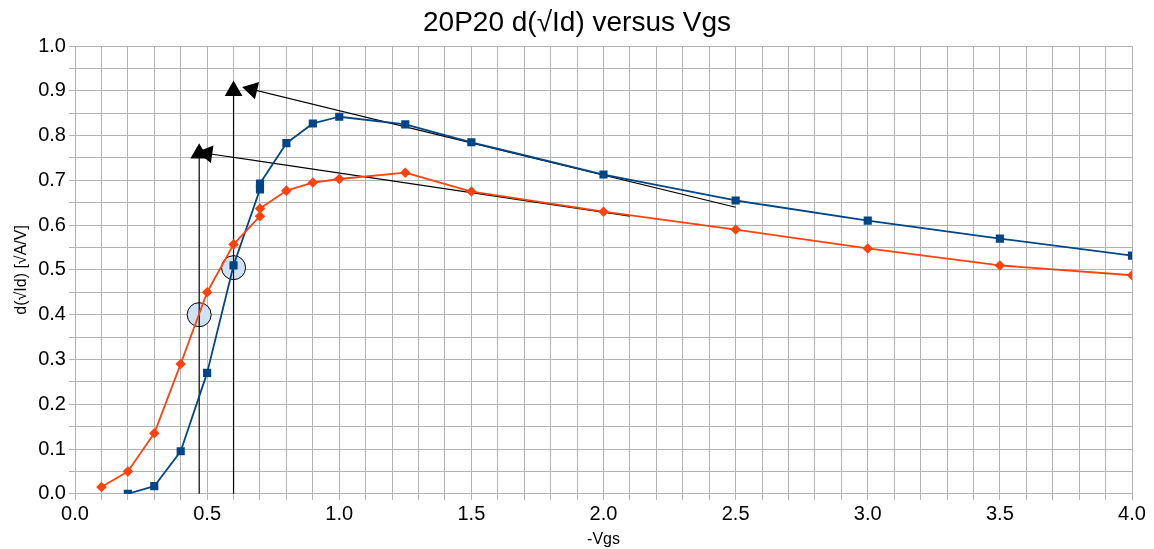 The height and width of the screenshot is (549, 1154). What do you see at coordinates (339, 513) in the screenshot?
I see `x-tick-label: 1.0` at bounding box center [339, 513].